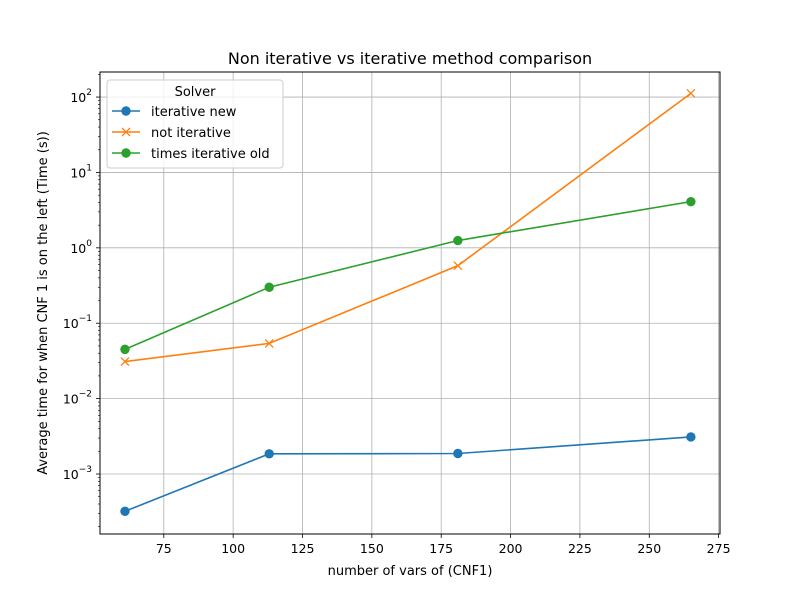 The height and width of the screenshot is (600, 800). Describe the element at coordinates (233, 548) in the screenshot. I see `x-tick-label: 100` at that location.